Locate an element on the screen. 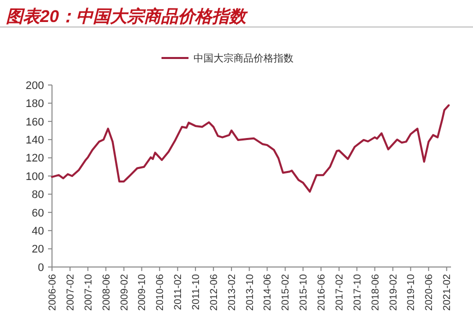  y-tick-label: 60 is located at coordinates (38, 213).